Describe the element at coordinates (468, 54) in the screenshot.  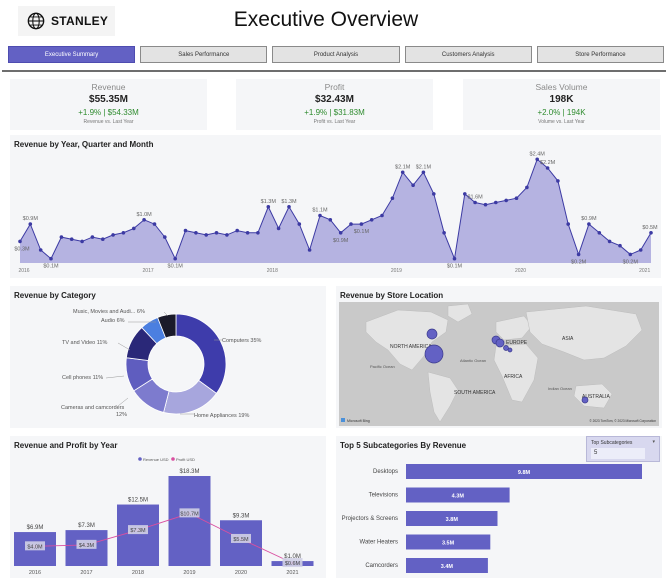
I see `tab-customers-analysis: Customers Analysis` at that location.